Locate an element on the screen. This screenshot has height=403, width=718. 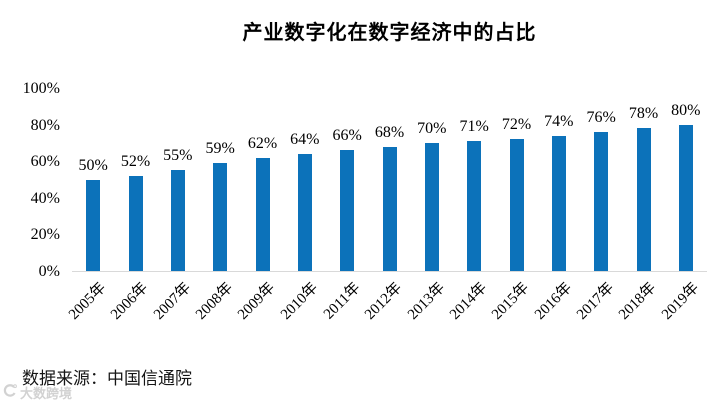
bar-value-label: 76% is located at coordinates (601, 117).